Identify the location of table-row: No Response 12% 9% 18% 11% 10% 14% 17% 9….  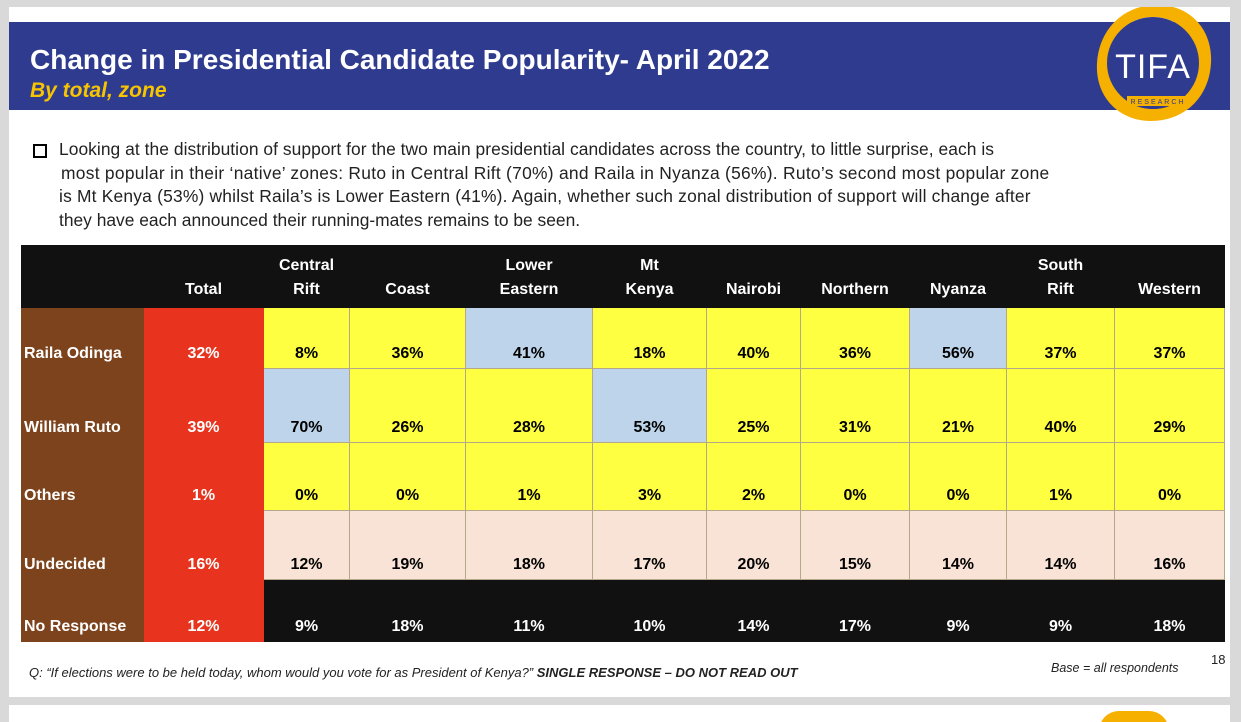
(623, 610).